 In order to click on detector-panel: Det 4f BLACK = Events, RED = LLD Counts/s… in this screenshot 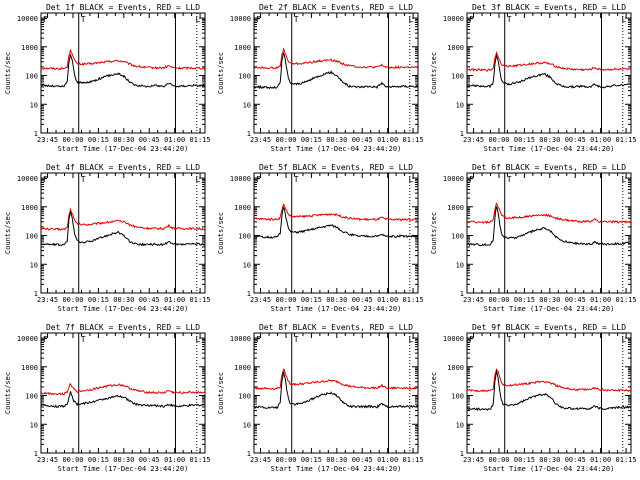, I will do `click(107, 238)`.